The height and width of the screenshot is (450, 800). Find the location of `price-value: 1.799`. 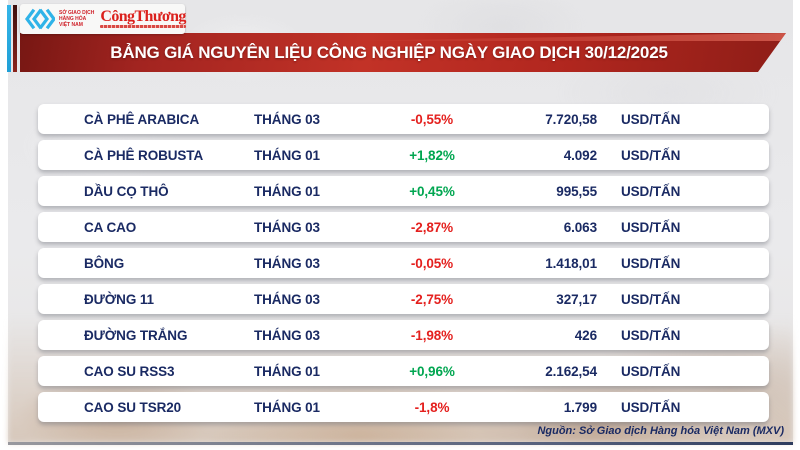

price-value: 1.799 is located at coordinates (580, 407).